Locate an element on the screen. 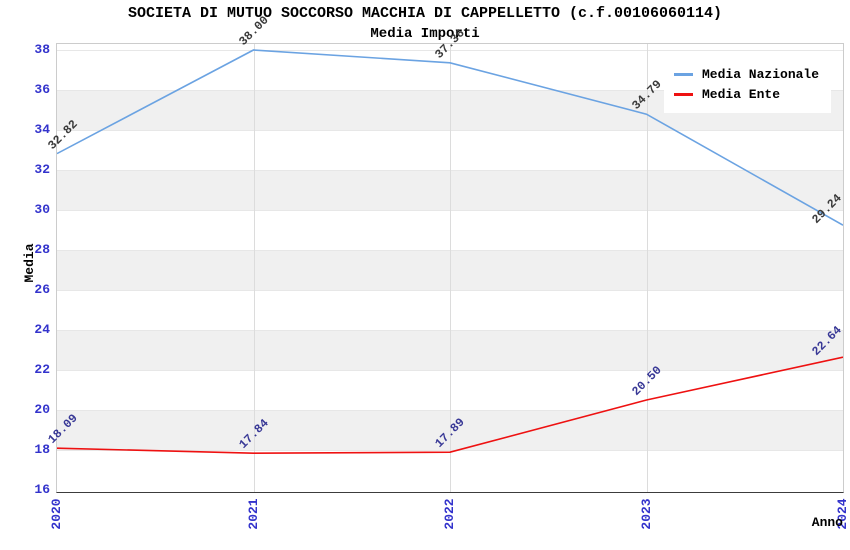 Image resolution: width=850 pixels, height=550 pixels. legend-item-0: Media Nazionale is located at coordinates (746, 74).